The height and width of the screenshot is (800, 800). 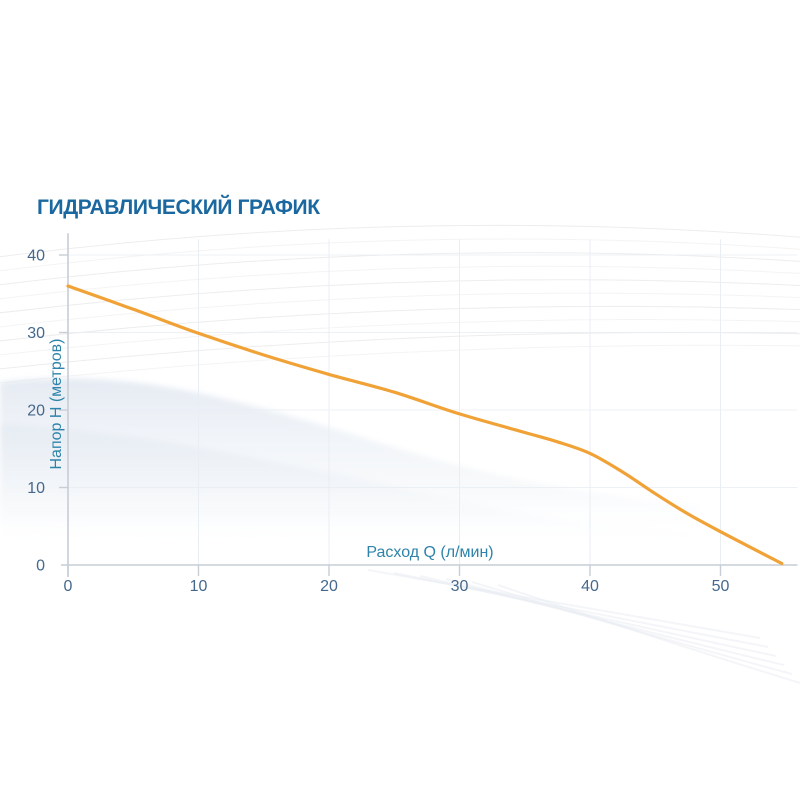 What do you see at coordinates (40, 566) in the screenshot?
I see `y-tick-label: 0` at bounding box center [40, 566].